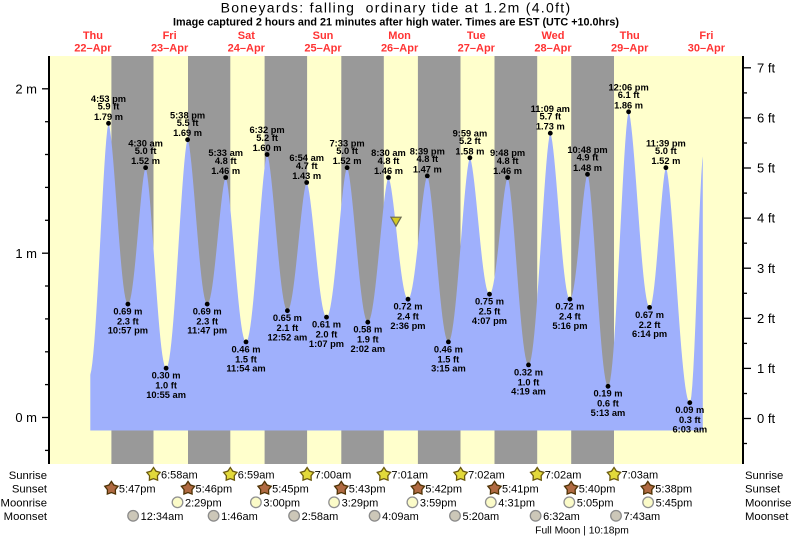  I want to click on svg-text: 10:57 pm, so click(128, 331).